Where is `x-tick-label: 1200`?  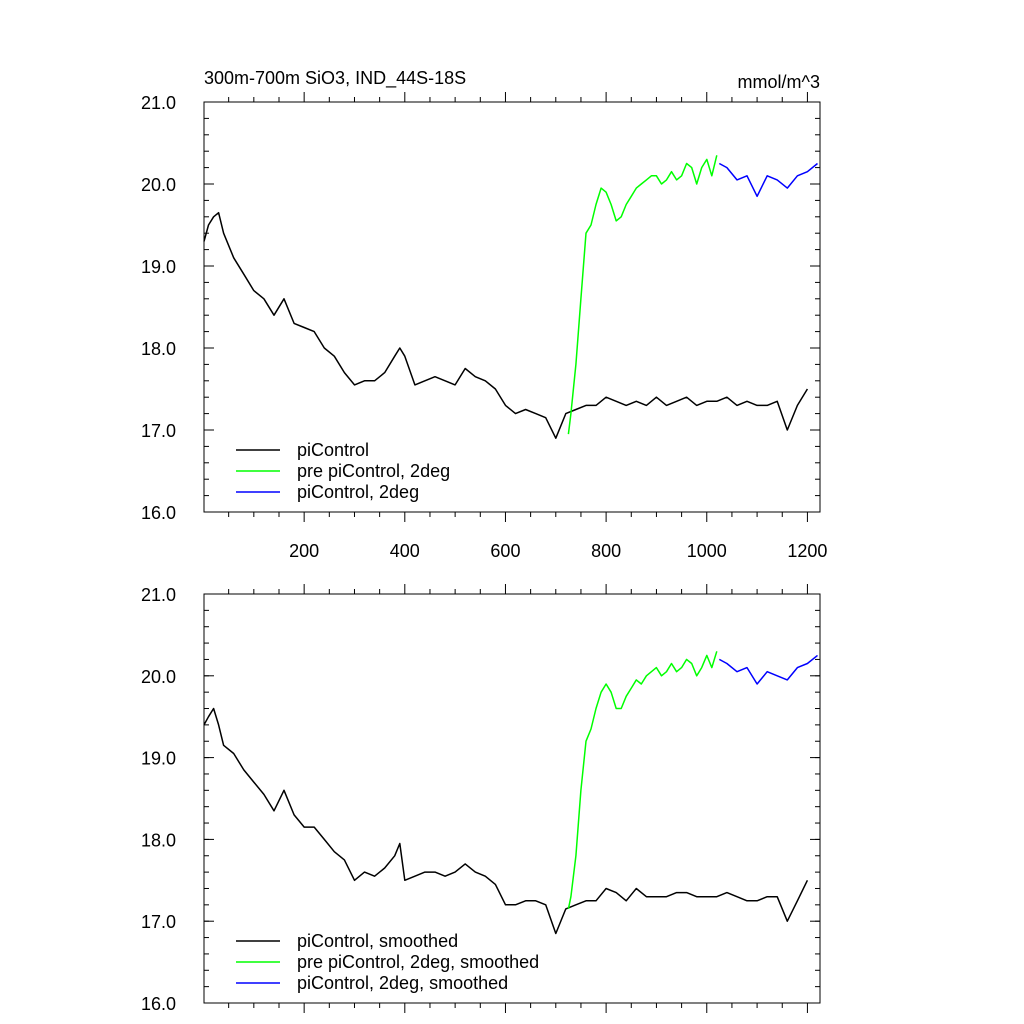 x-tick-label: 1200 is located at coordinates (807, 551).